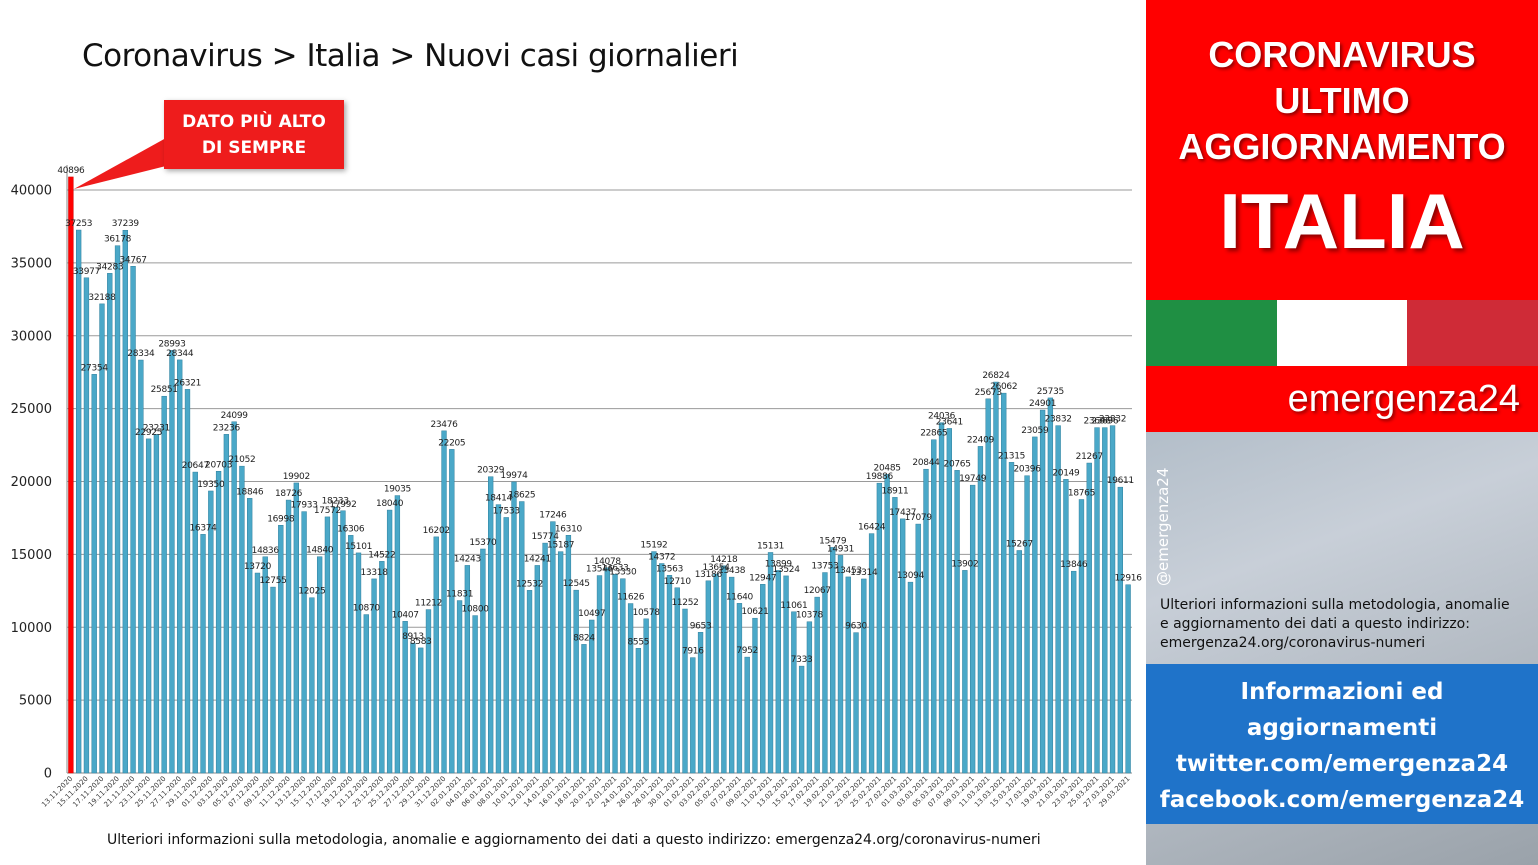 Image resolution: width=1538 pixels, height=865 pixels. What do you see at coordinates (436, 531) in the screenshot?
I see `data-label: 16202` at bounding box center [436, 531].